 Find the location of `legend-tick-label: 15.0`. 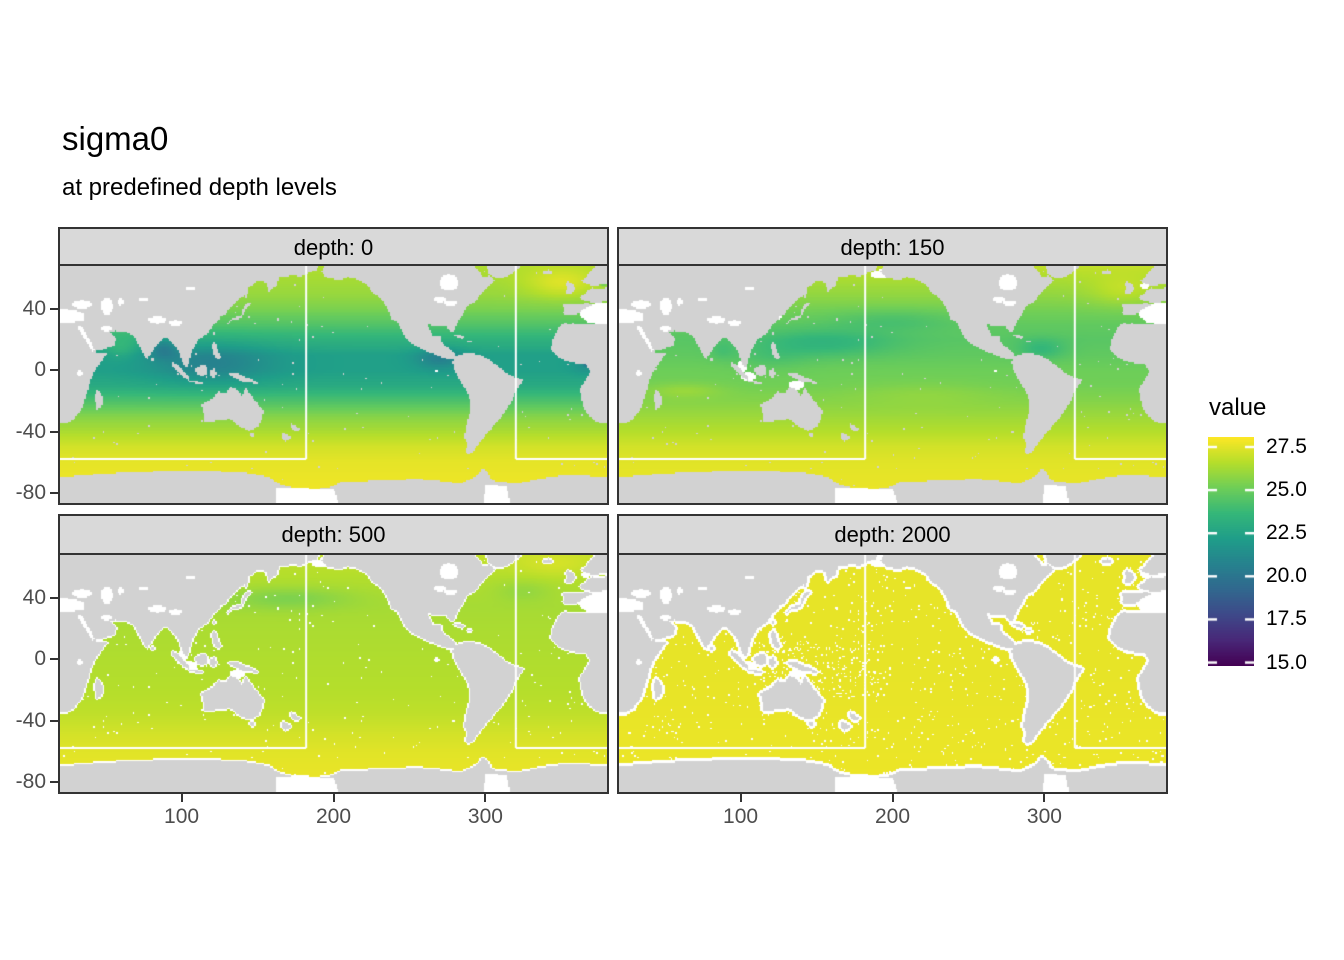

legend-tick-label: 15.0 is located at coordinates (1286, 662).